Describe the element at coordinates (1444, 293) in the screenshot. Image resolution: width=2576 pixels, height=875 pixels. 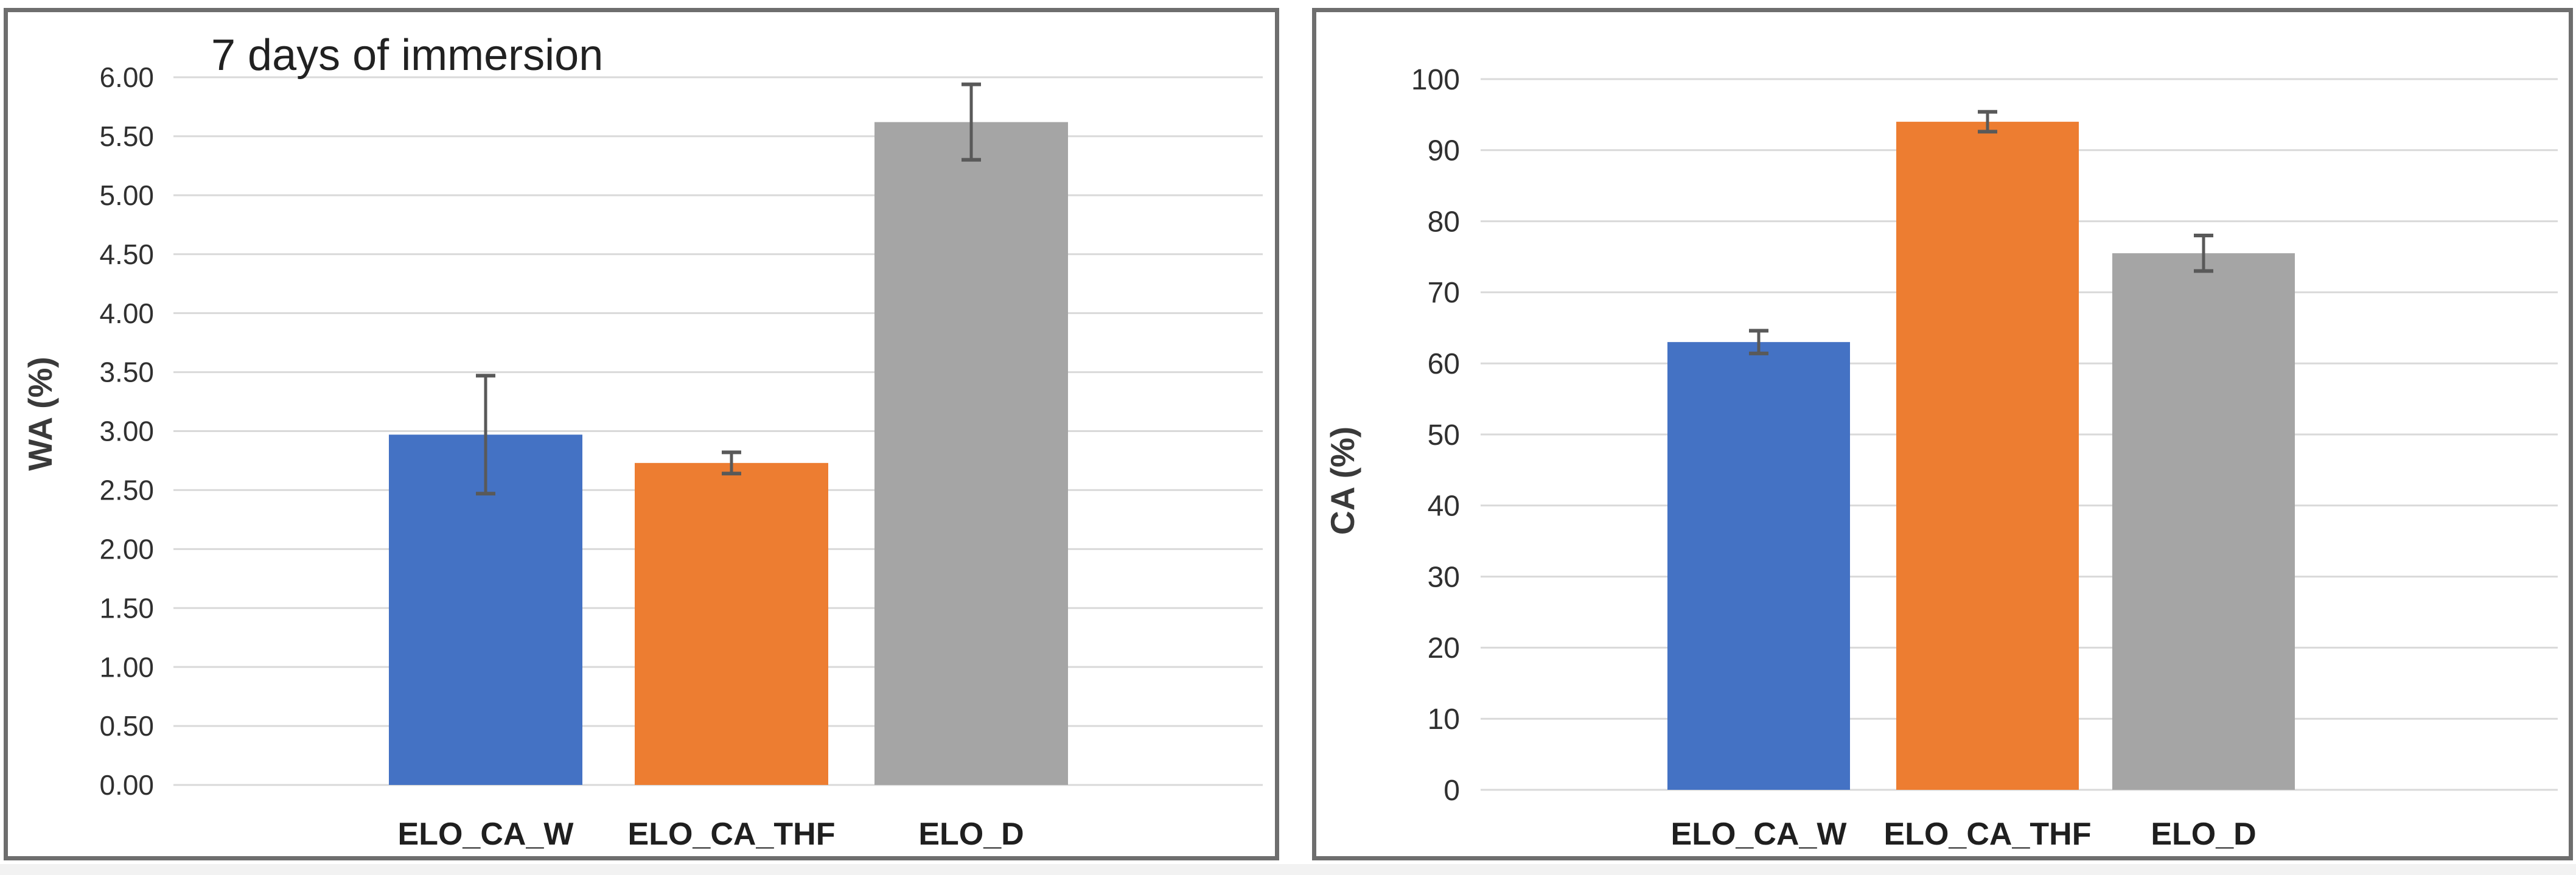
I see `y-tick-label: 70` at that location.